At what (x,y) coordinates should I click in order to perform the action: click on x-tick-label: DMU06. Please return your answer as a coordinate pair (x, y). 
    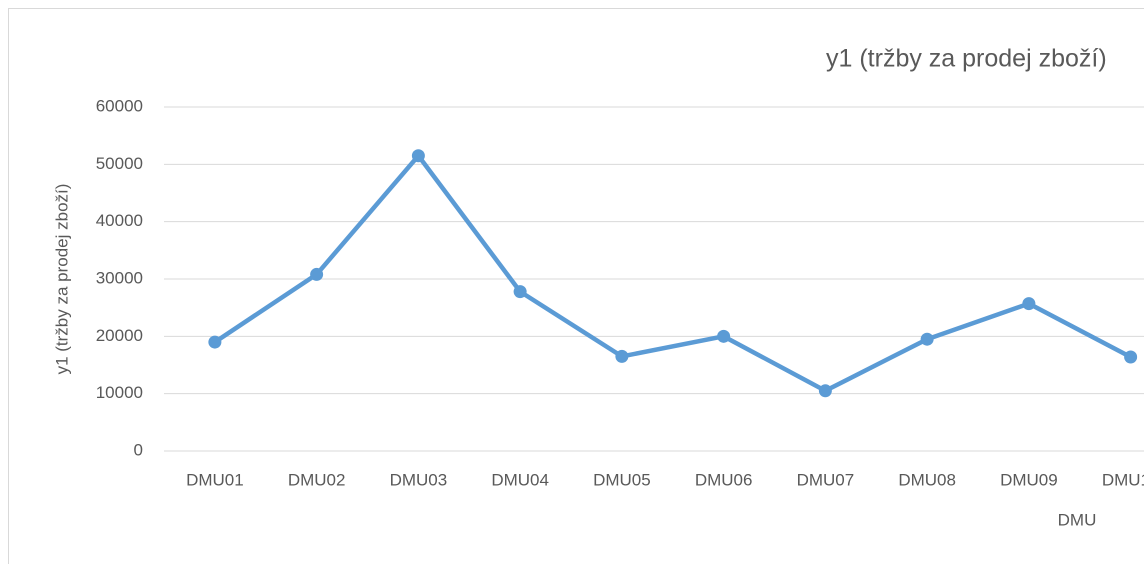
    Looking at the image, I should click on (724, 479).